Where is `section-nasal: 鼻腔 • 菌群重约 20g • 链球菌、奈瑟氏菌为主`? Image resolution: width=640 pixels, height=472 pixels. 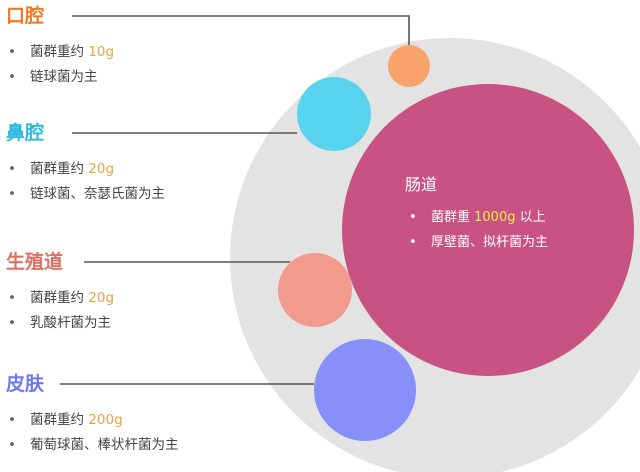 section-nasal: 鼻腔 • 菌群重约 20g • 链球菌、奈瑟氏菌为主 is located at coordinates (150, 166).